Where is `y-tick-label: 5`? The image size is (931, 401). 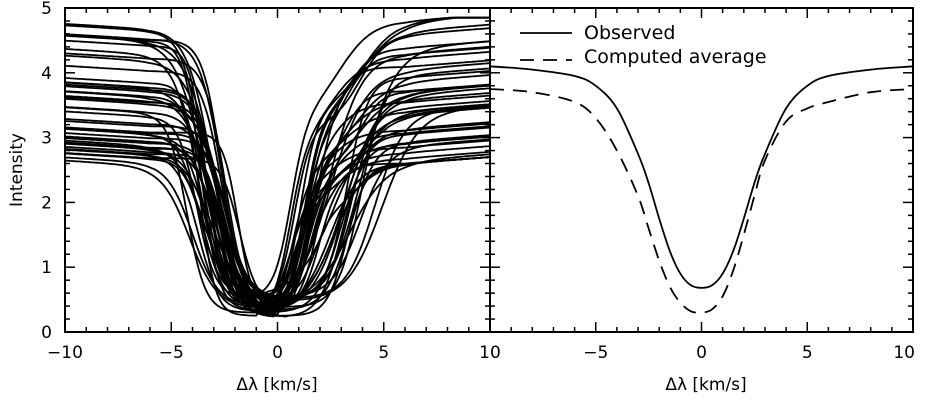 y-tick-label: 5 is located at coordinates (46, 9).